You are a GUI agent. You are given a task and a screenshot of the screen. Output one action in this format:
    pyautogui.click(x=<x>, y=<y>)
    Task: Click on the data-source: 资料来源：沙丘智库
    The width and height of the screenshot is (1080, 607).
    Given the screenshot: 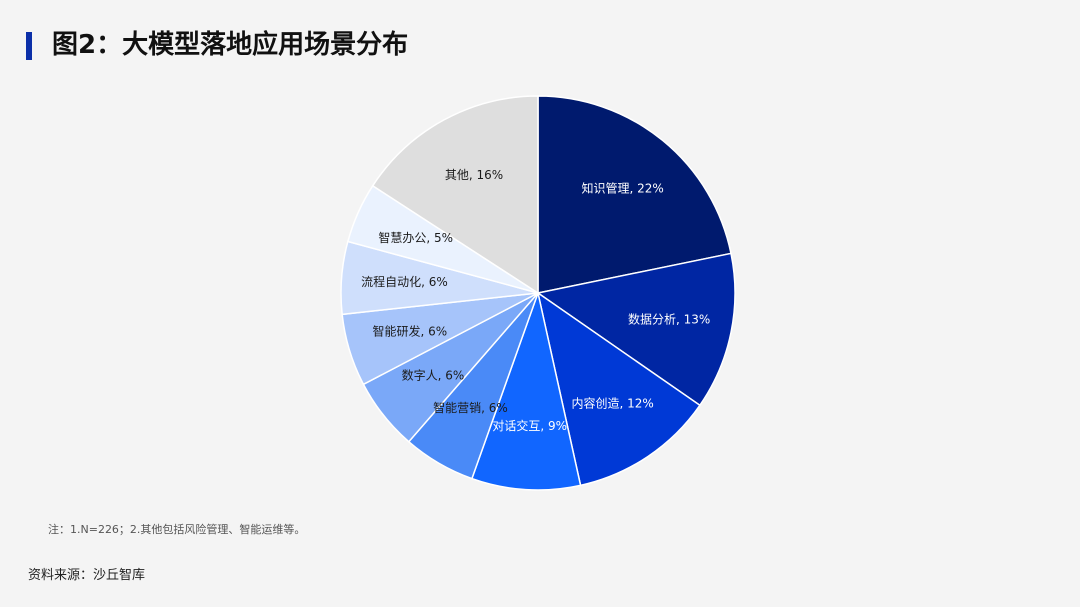 What is the action you would take?
    pyautogui.click(x=87, y=575)
    